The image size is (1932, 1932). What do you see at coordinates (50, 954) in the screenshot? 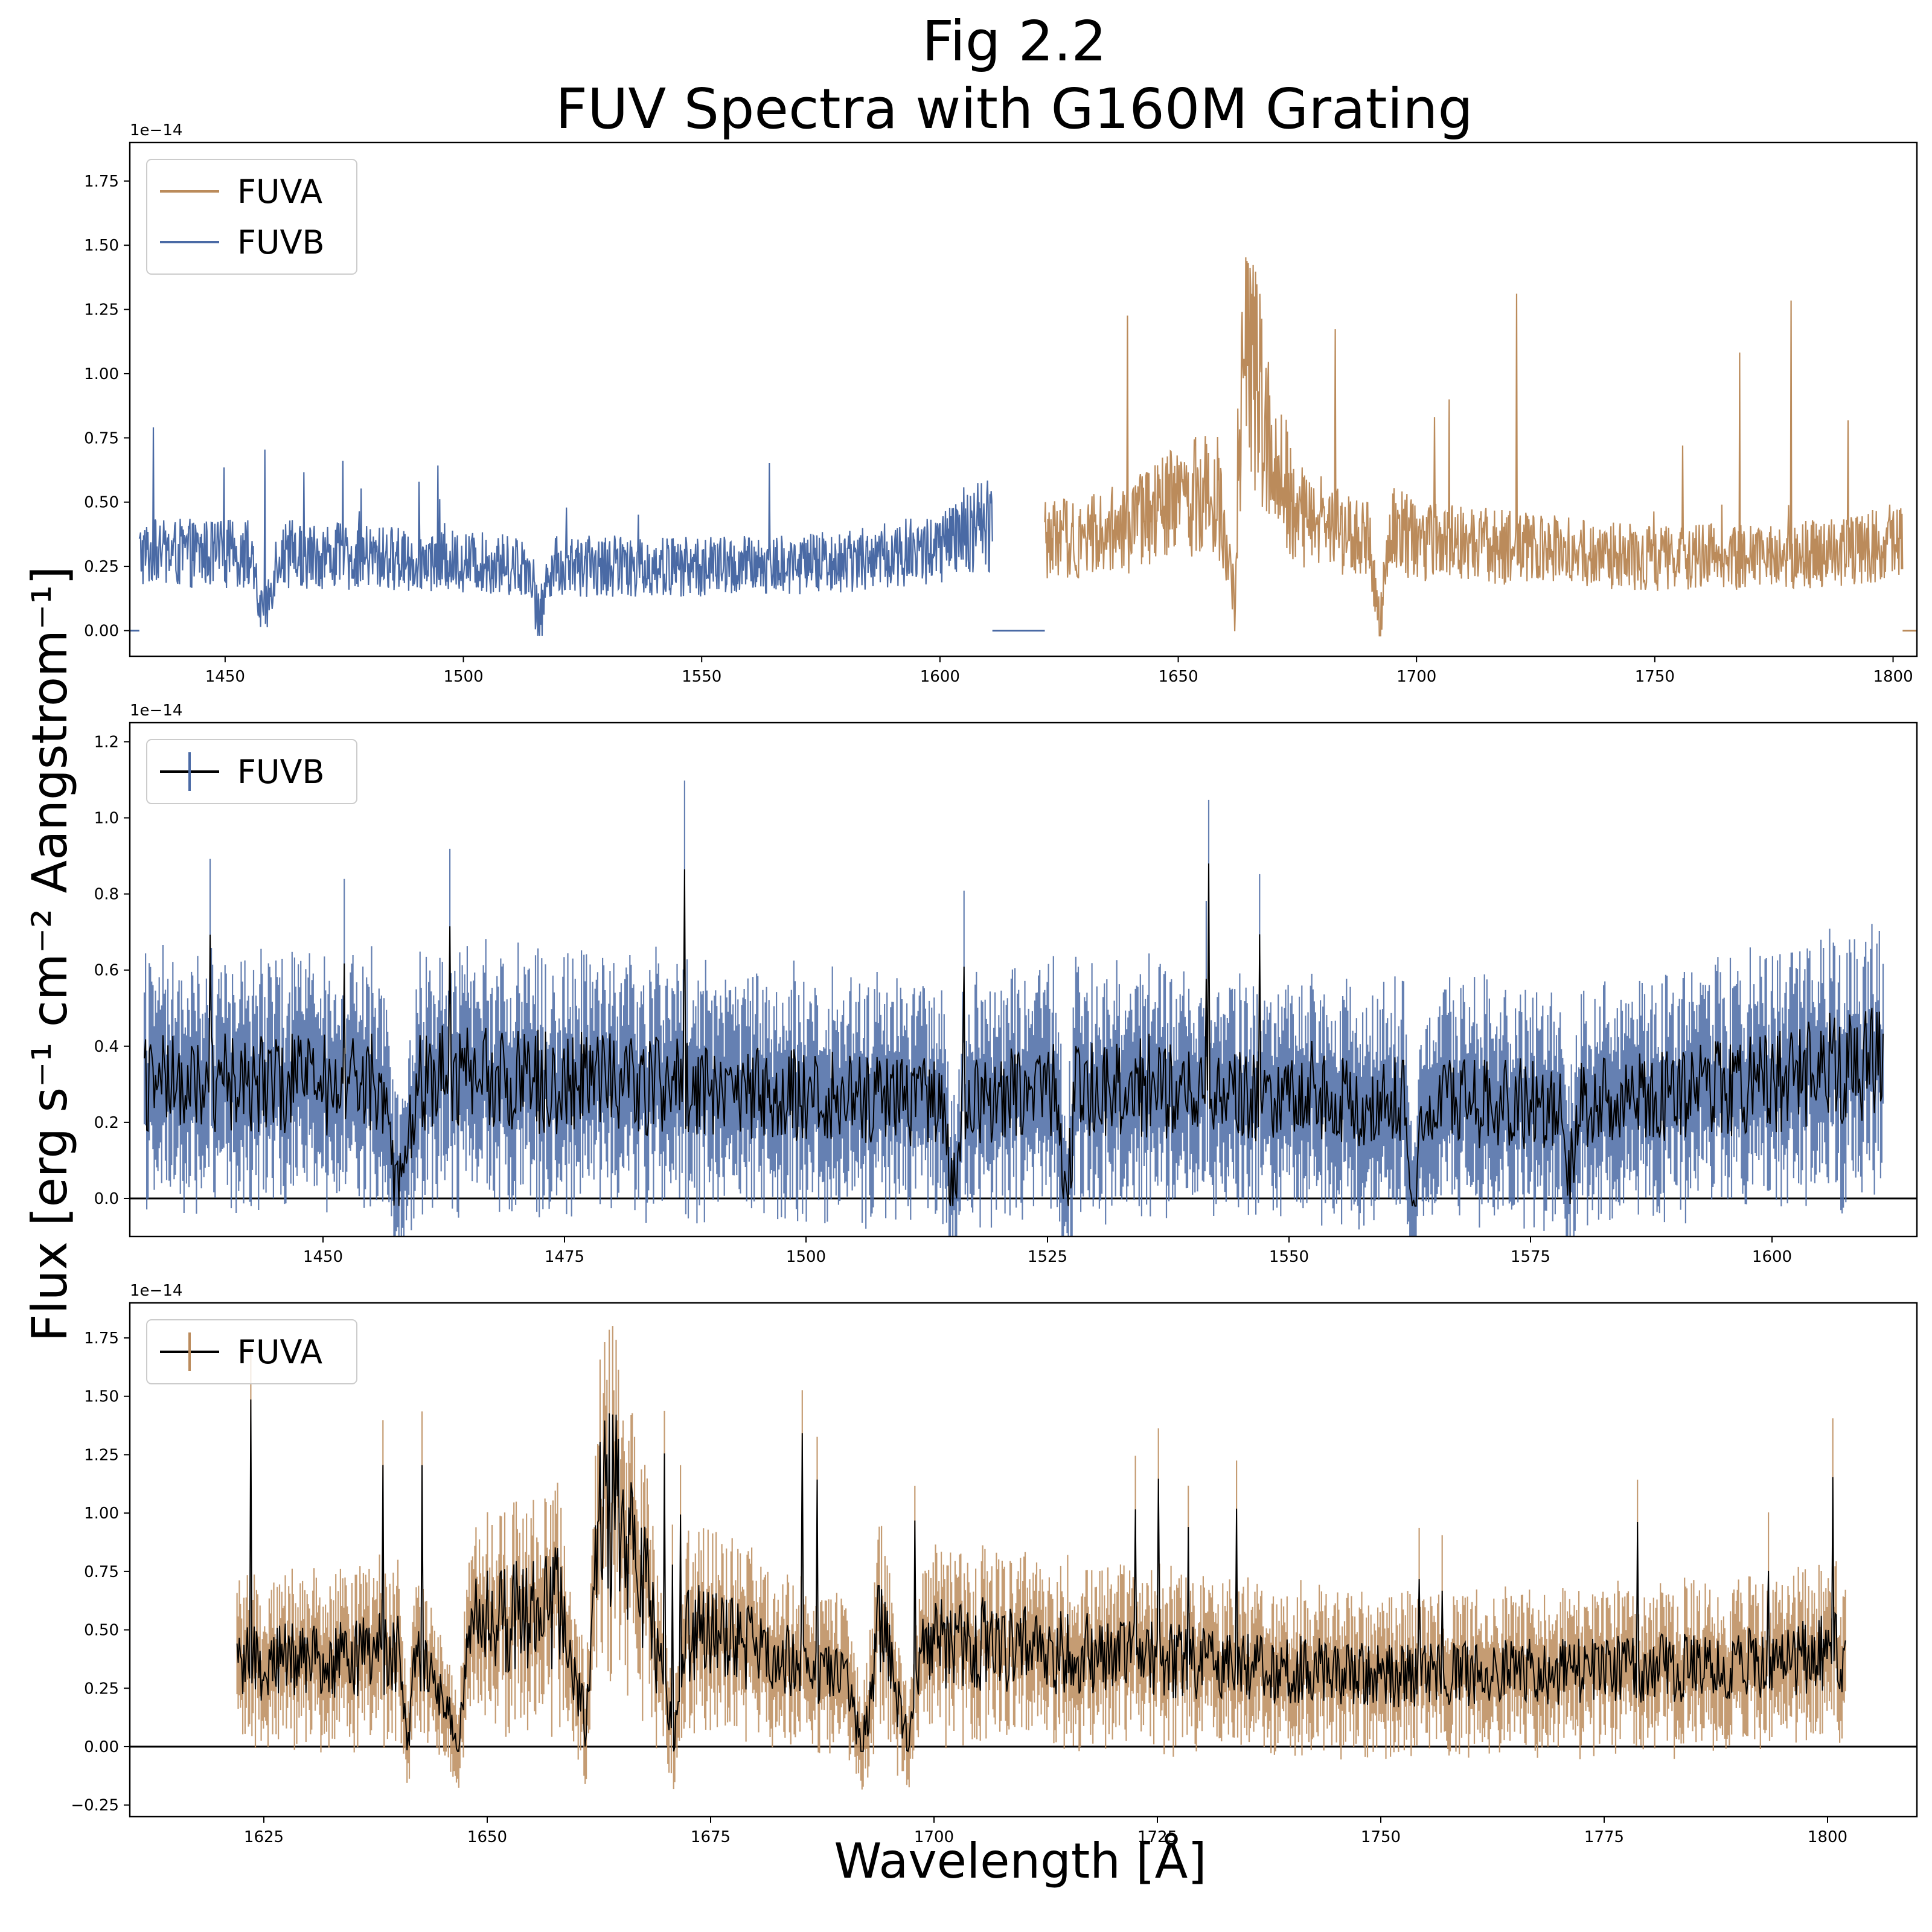
I see `y-axis-title: Flux [erg s⁻¹ cm⁻² Aangstrom⁻¹]` at bounding box center [50, 954].